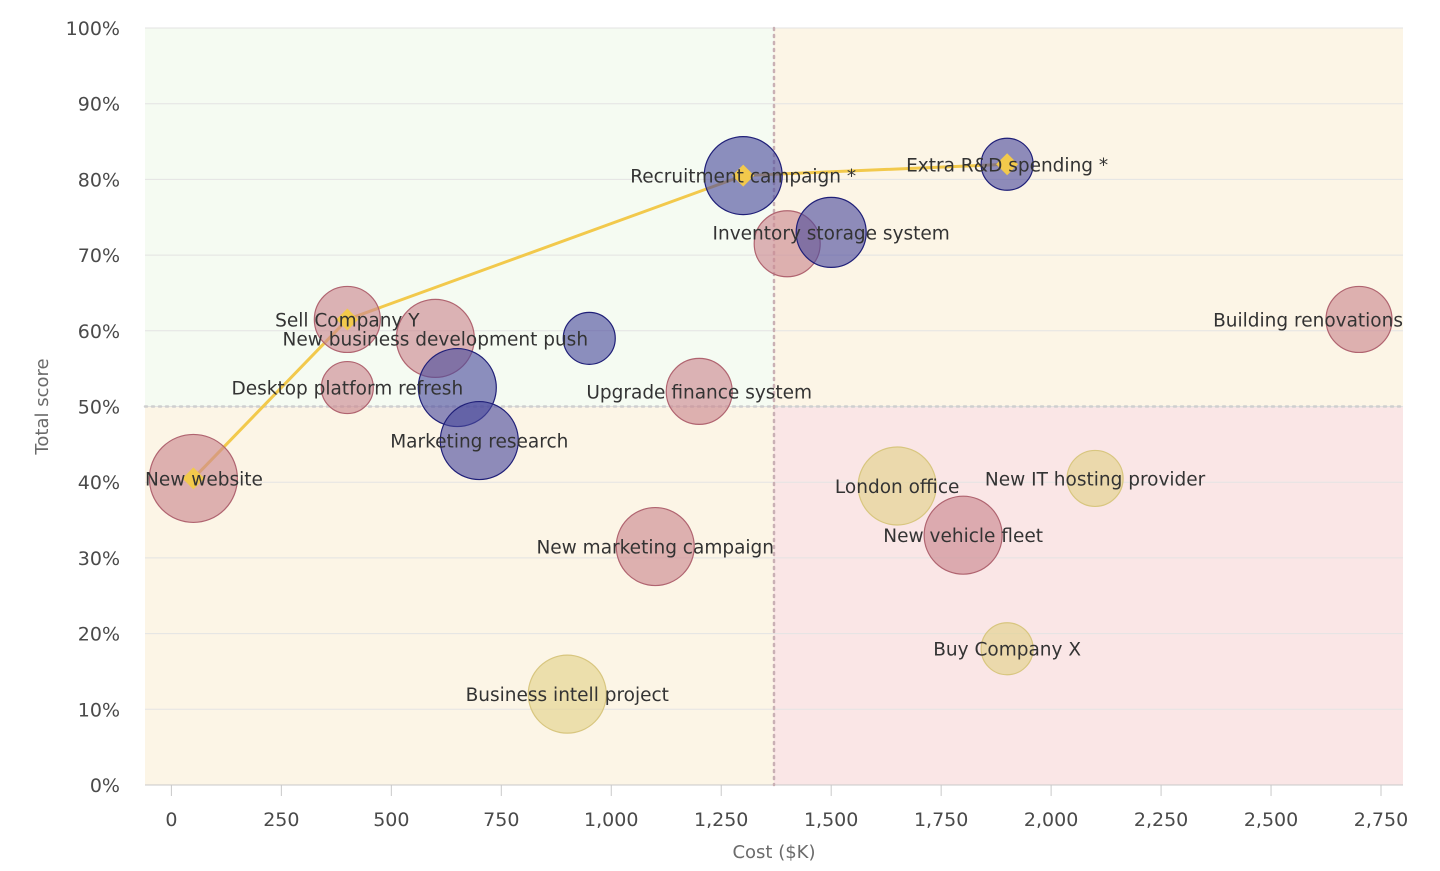 The height and width of the screenshot is (871, 1440). I want to click on y-tick-label: 10%, so click(99, 710).